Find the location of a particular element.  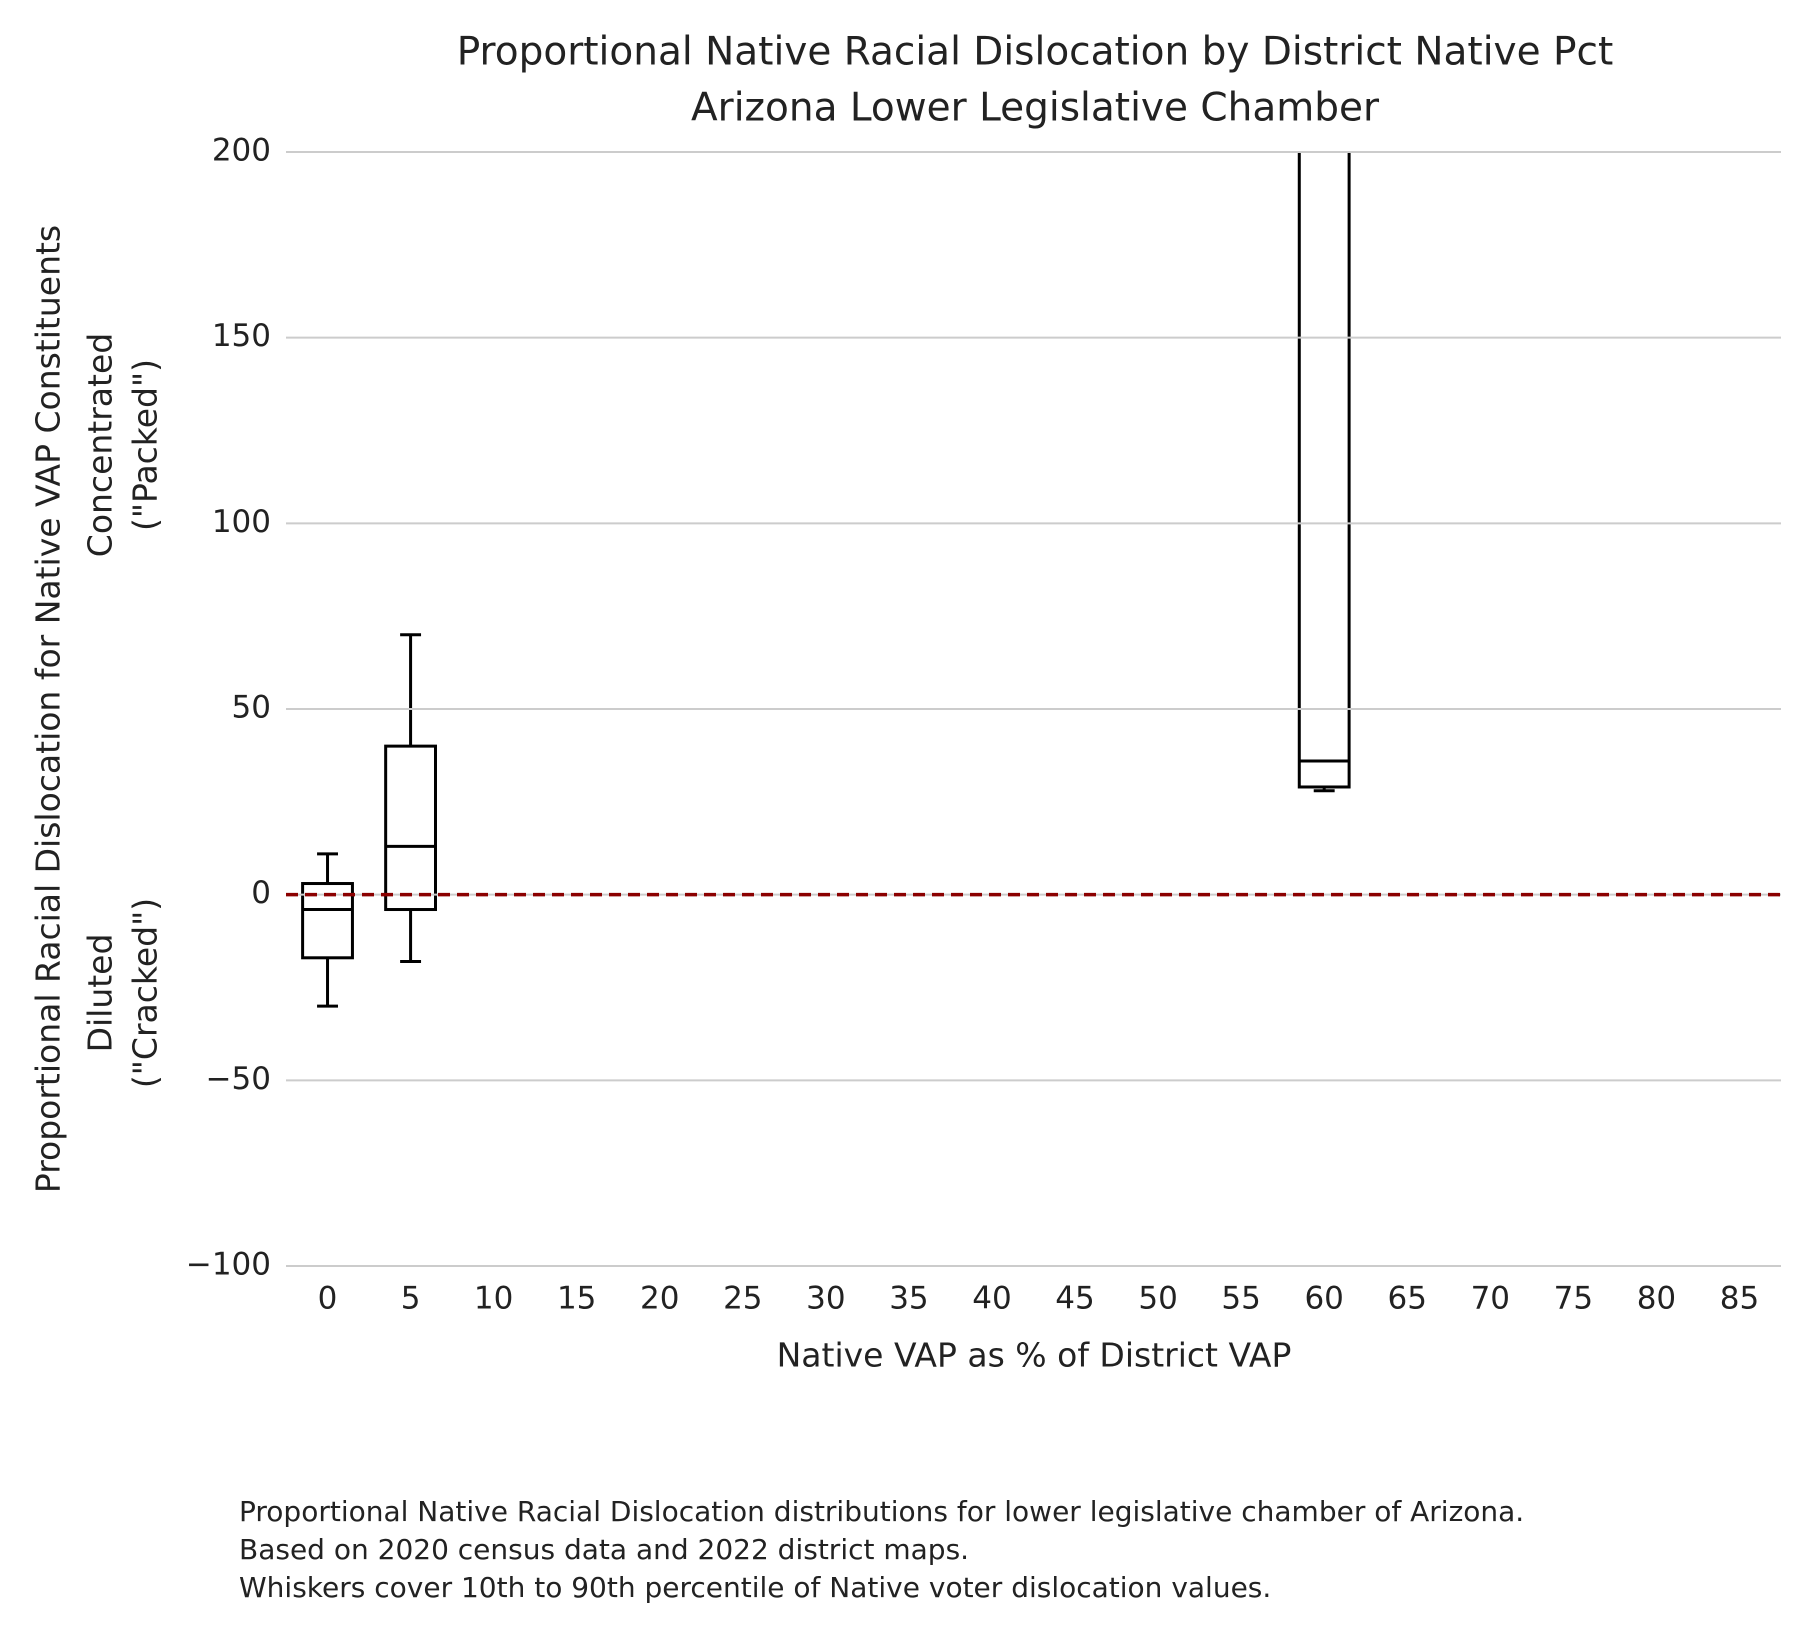

x-tick-label: 75 is located at coordinates (1573, 1299).